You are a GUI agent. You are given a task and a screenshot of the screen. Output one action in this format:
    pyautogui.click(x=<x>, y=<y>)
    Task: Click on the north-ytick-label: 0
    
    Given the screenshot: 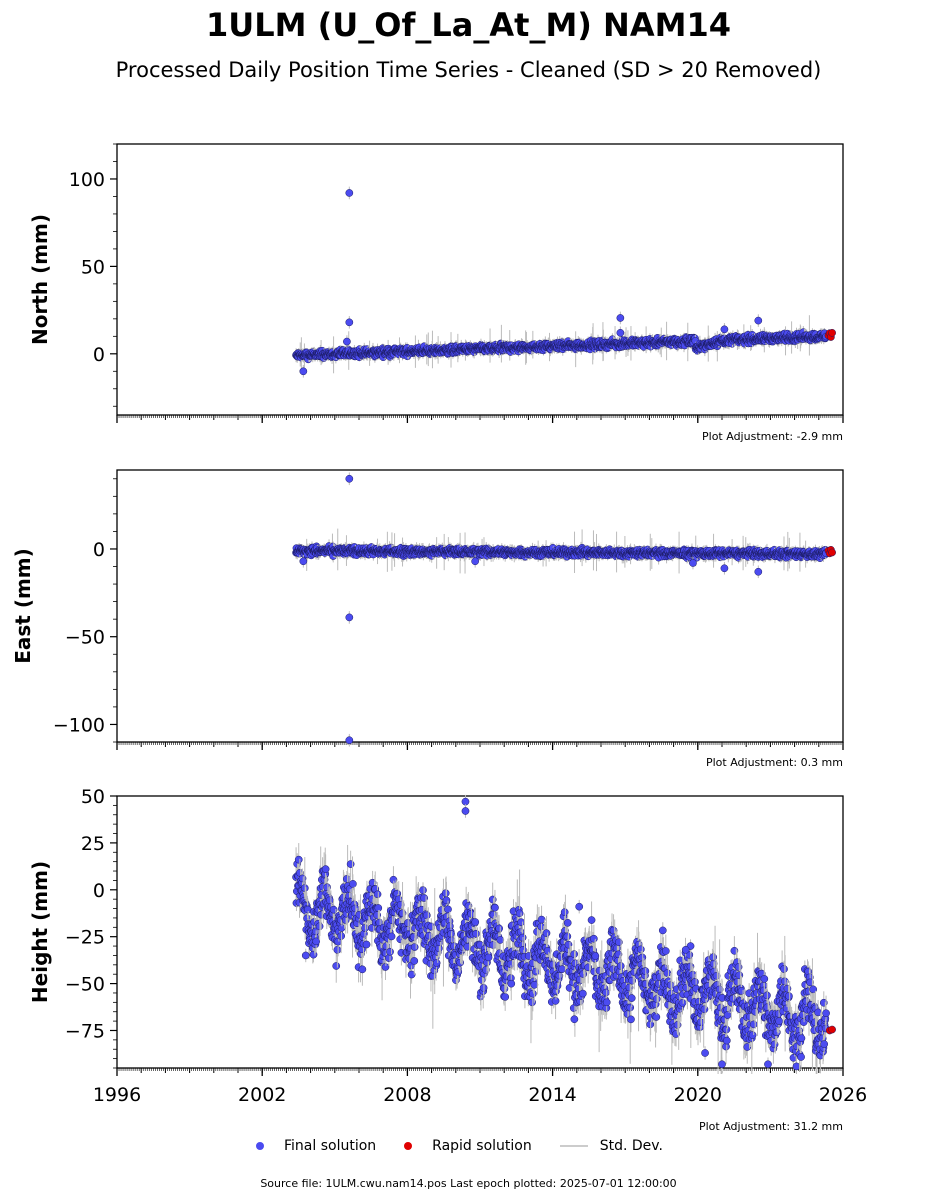 What is the action you would take?
    pyautogui.click(x=99, y=355)
    